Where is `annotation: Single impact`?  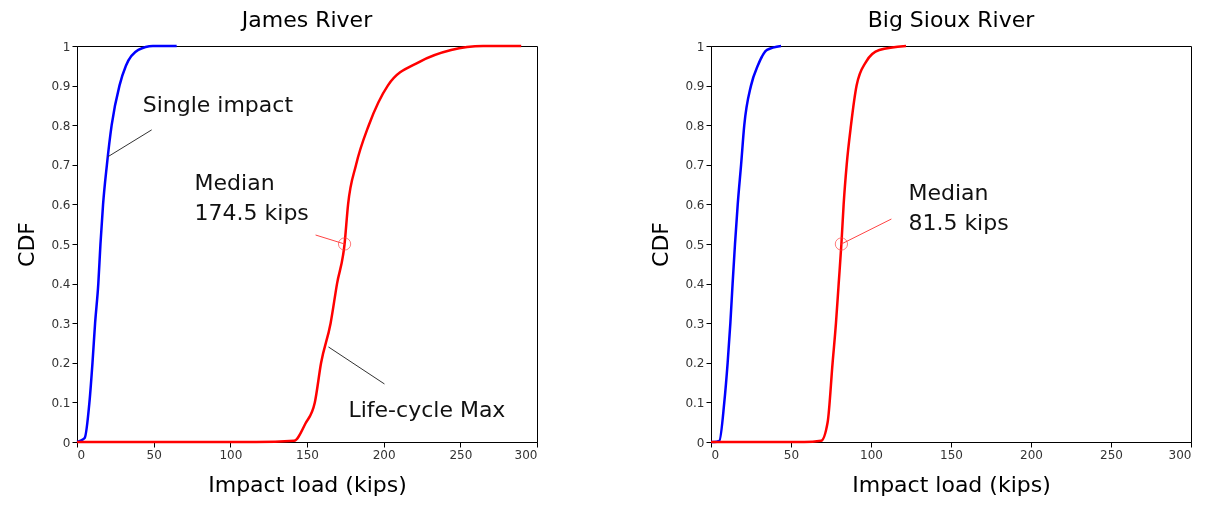
annotation: Single impact is located at coordinates (218, 104).